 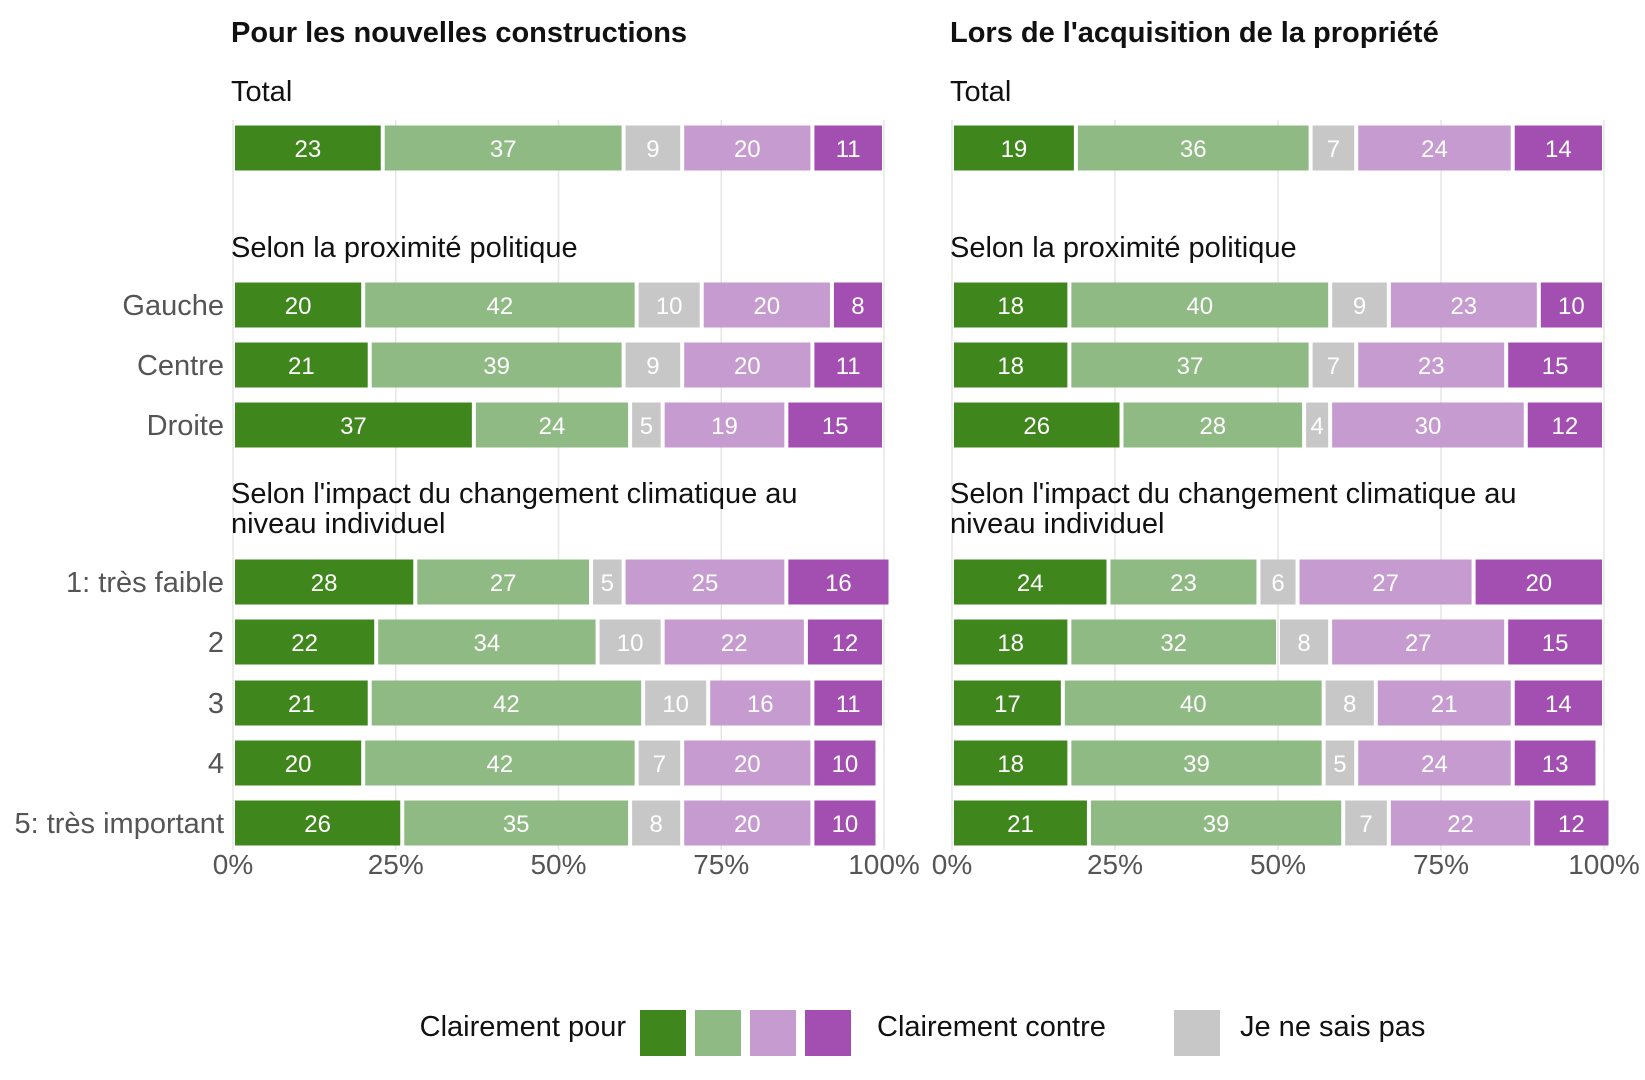 I want to click on bar-value-label: 19, so click(x=724, y=426).